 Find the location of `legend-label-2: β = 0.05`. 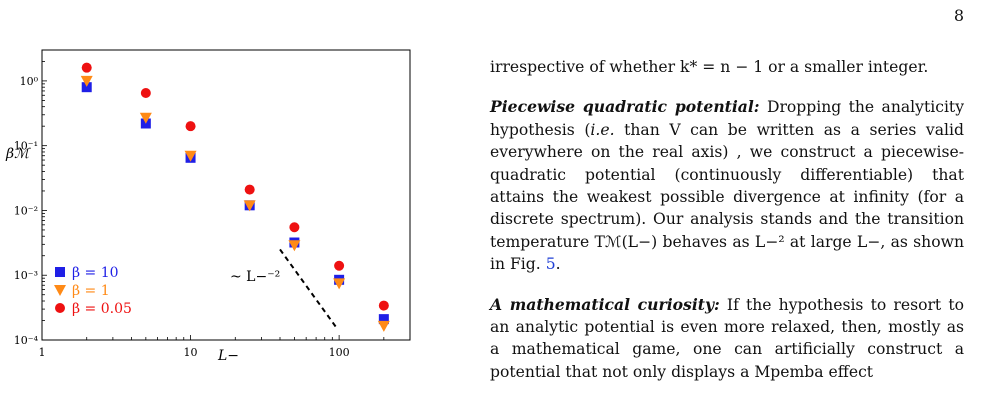

legend-label-2: β = 0.05 is located at coordinates (102, 309).